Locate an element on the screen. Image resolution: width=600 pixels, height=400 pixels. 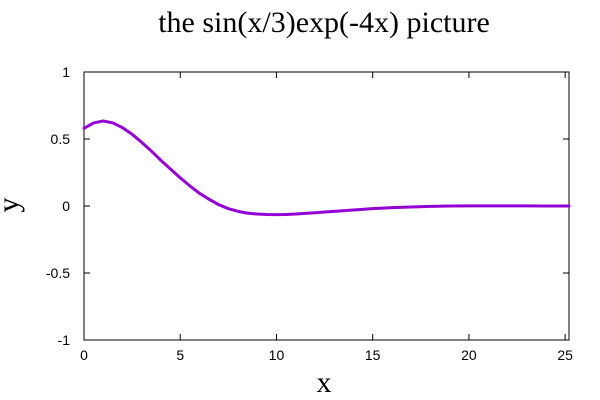
chart-title: the sin(x/3)exp(-4x) picture is located at coordinates (324, 22).